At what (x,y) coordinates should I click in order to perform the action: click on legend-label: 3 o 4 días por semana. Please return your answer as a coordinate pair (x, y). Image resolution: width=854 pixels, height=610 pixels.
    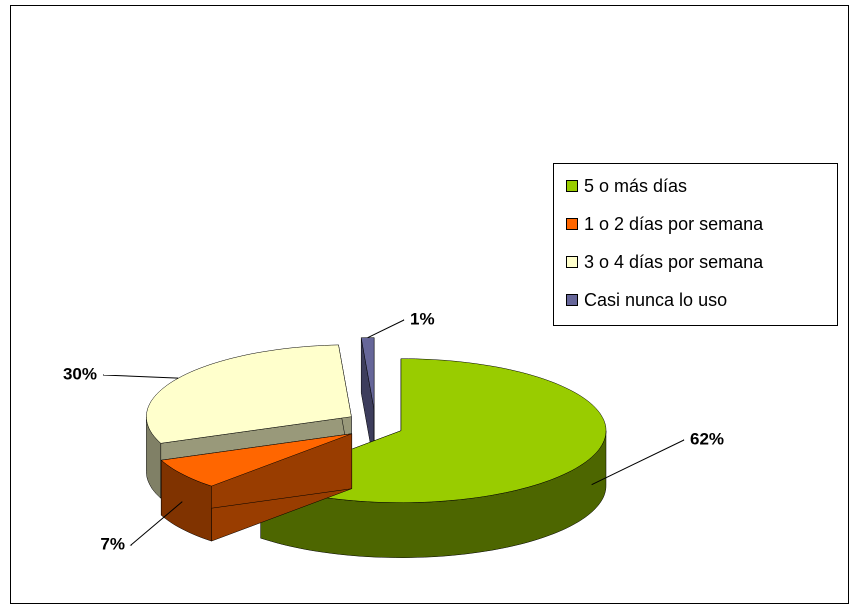
    Looking at the image, I should click on (674, 262).